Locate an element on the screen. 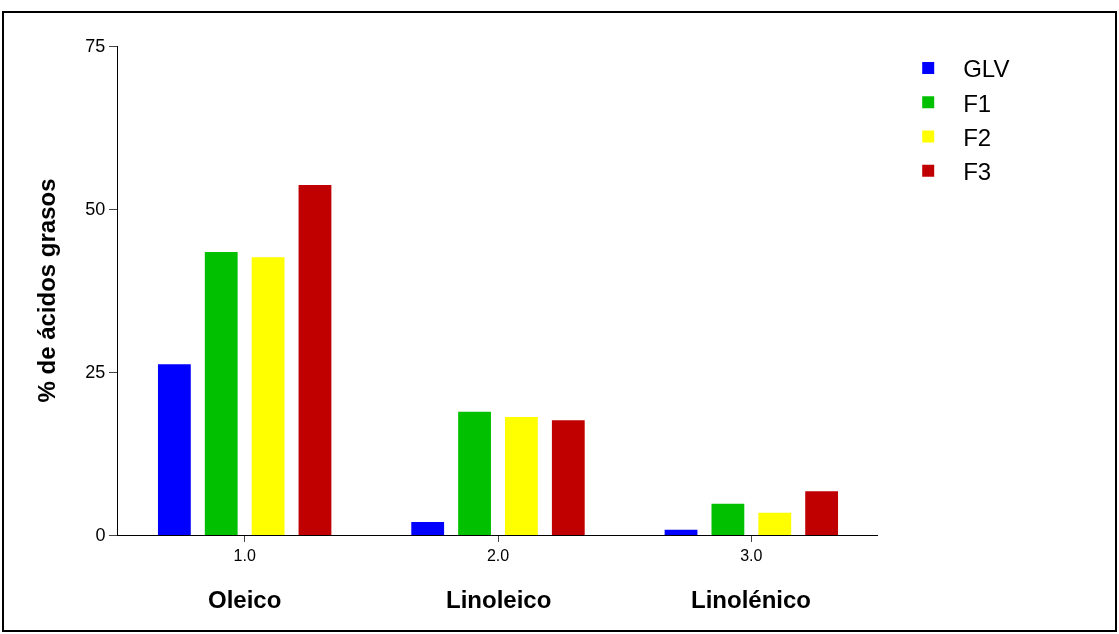  text: Linoleico is located at coordinates (499, 599).